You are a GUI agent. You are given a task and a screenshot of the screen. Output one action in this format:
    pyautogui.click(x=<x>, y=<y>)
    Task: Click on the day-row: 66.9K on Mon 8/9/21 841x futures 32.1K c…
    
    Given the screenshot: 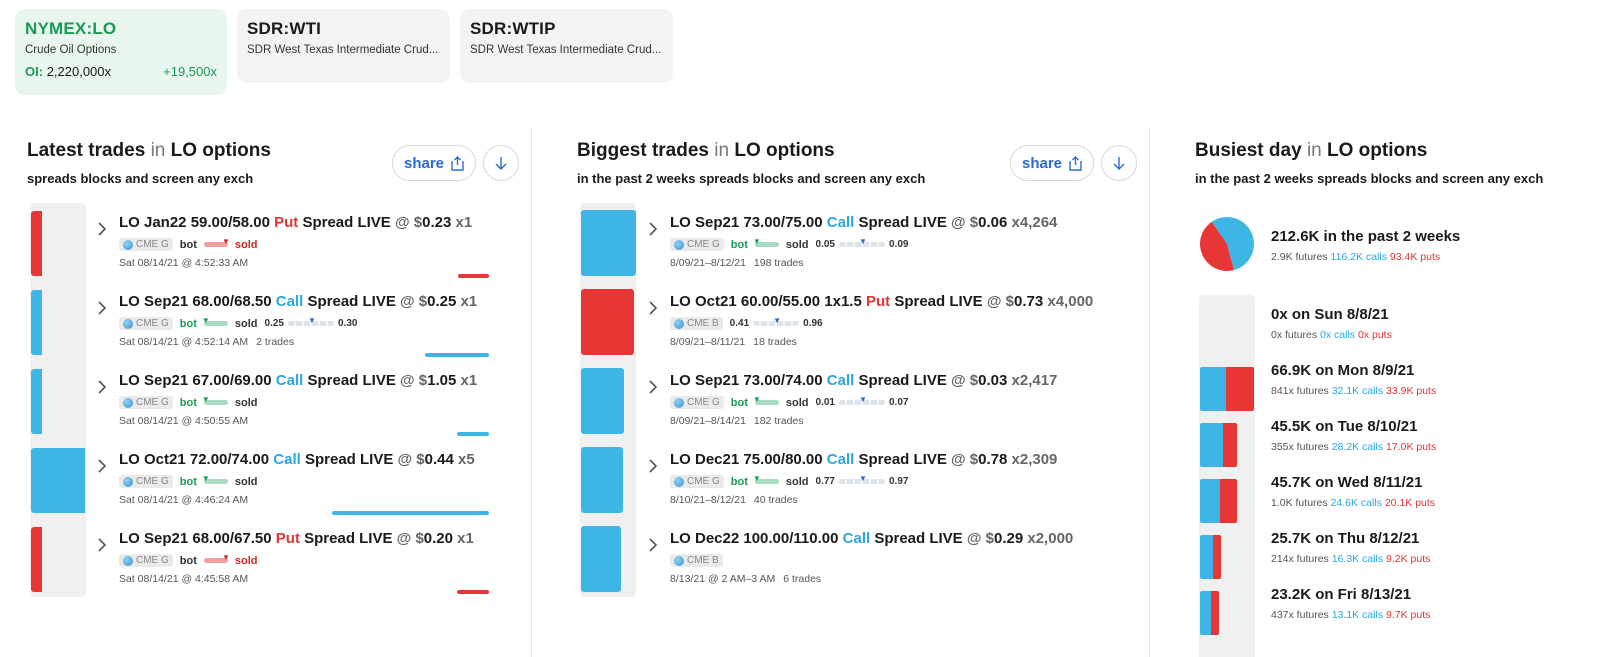 What is the action you would take?
    pyautogui.click(x=1353, y=390)
    